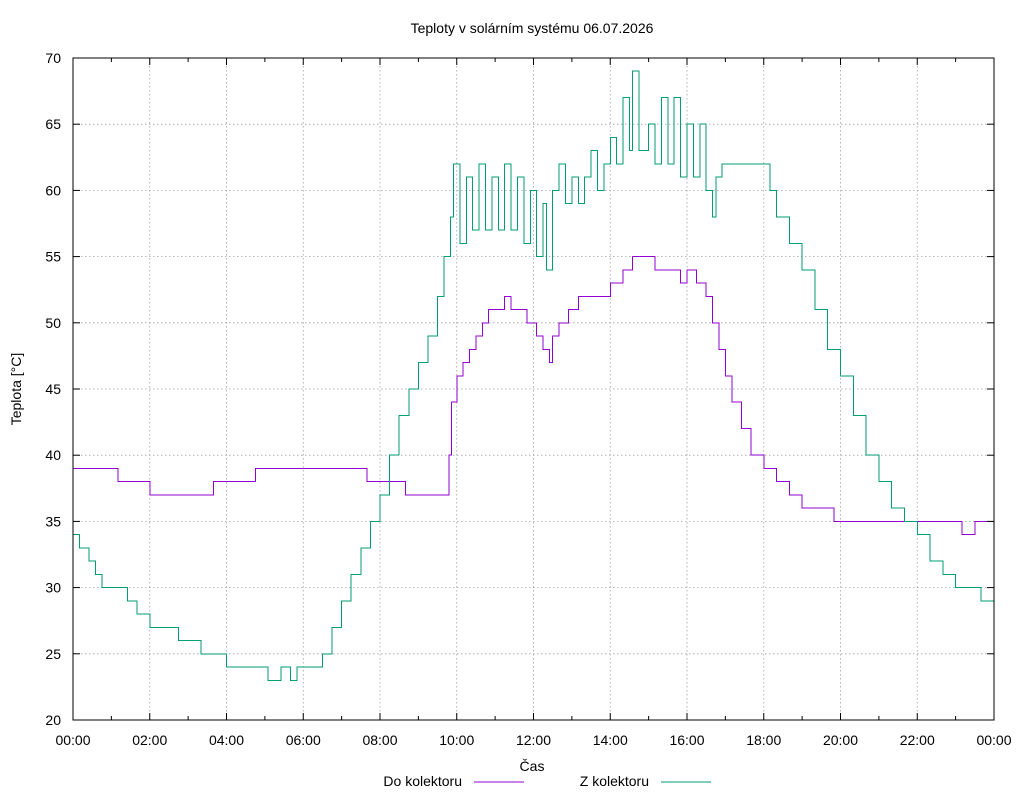  I want to click on y-tick-labels: 20 25 30 35 40 45 50 55 60 65 70, so click(53, 389).